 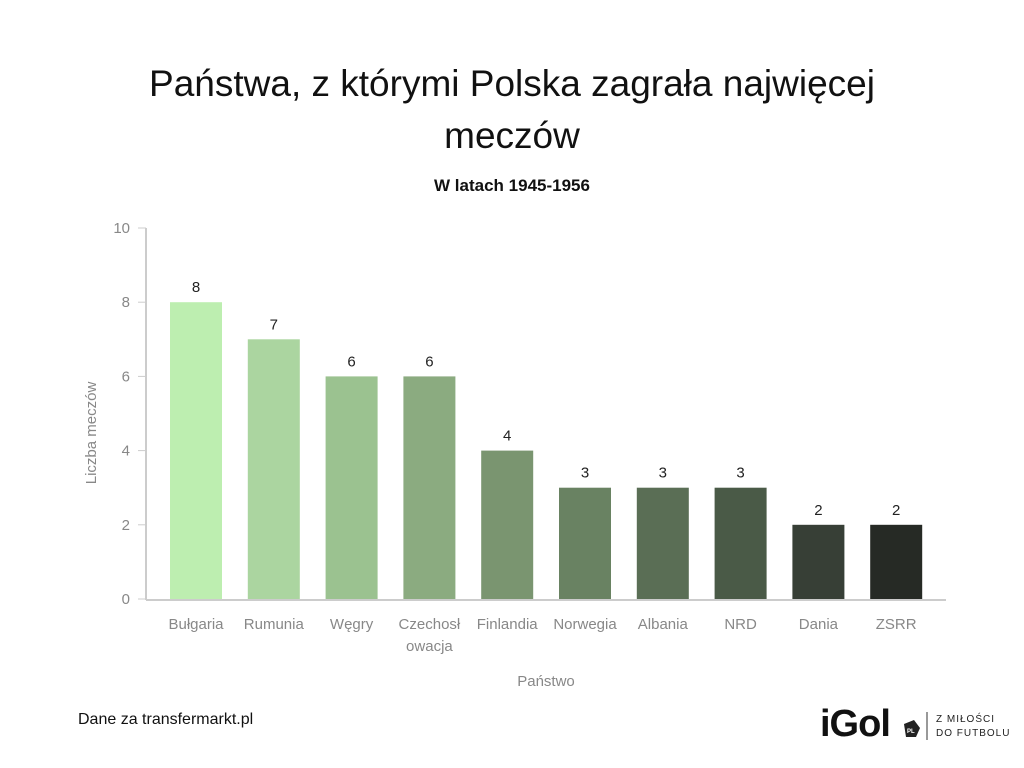 I want to click on bar-nrd, so click(x=740, y=543).